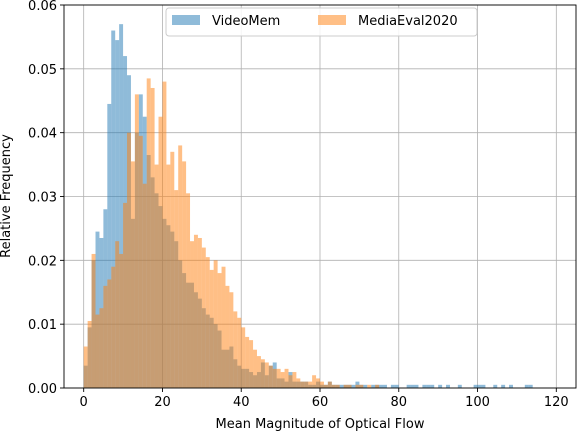 The image size is (582, 436). What do you see at coordinates (241, 402) in the screenshot?
I see `x-tick-label: 40` at bounding box center [241, 402].